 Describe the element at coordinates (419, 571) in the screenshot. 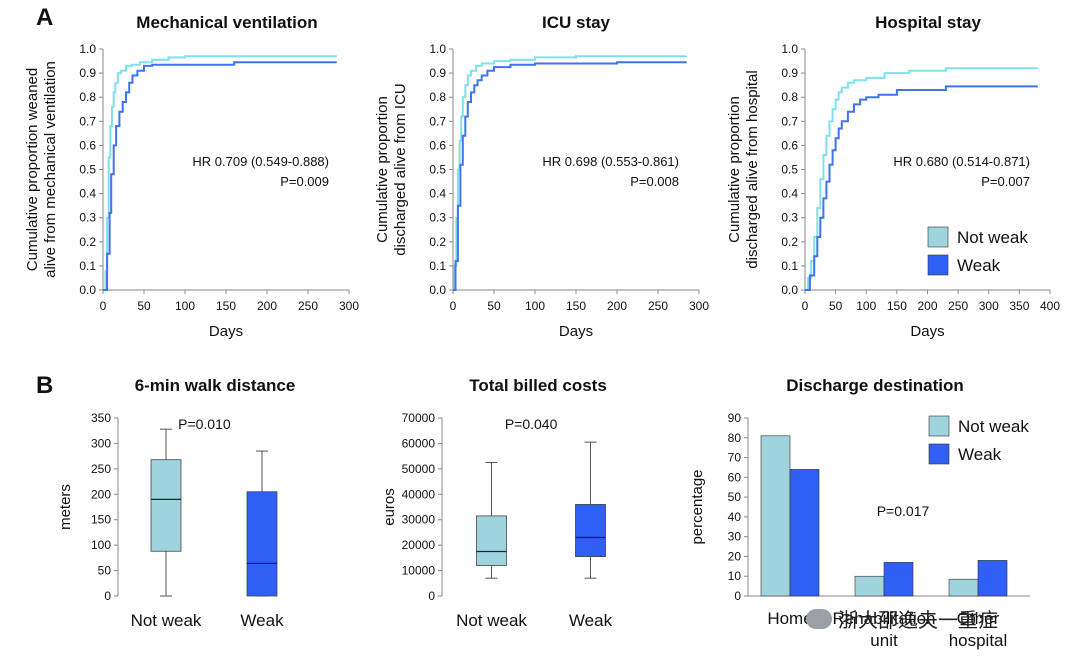

I see `y-tick-label: 10000` at that location.